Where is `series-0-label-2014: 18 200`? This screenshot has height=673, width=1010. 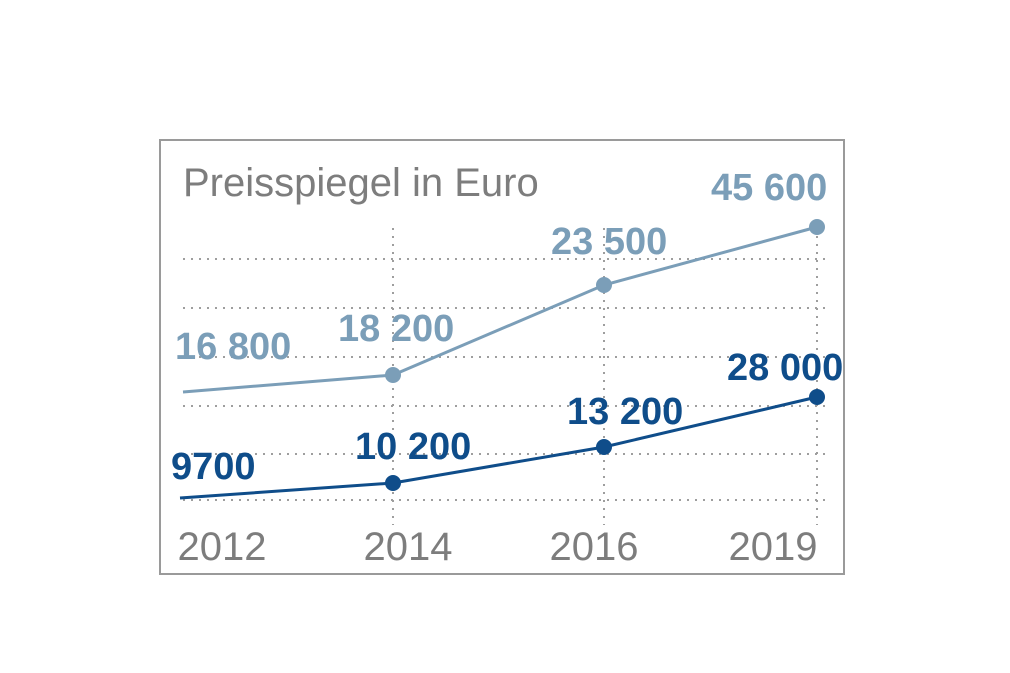
series-0-label-2014: 18 200 is located at coordinates (396, 329).